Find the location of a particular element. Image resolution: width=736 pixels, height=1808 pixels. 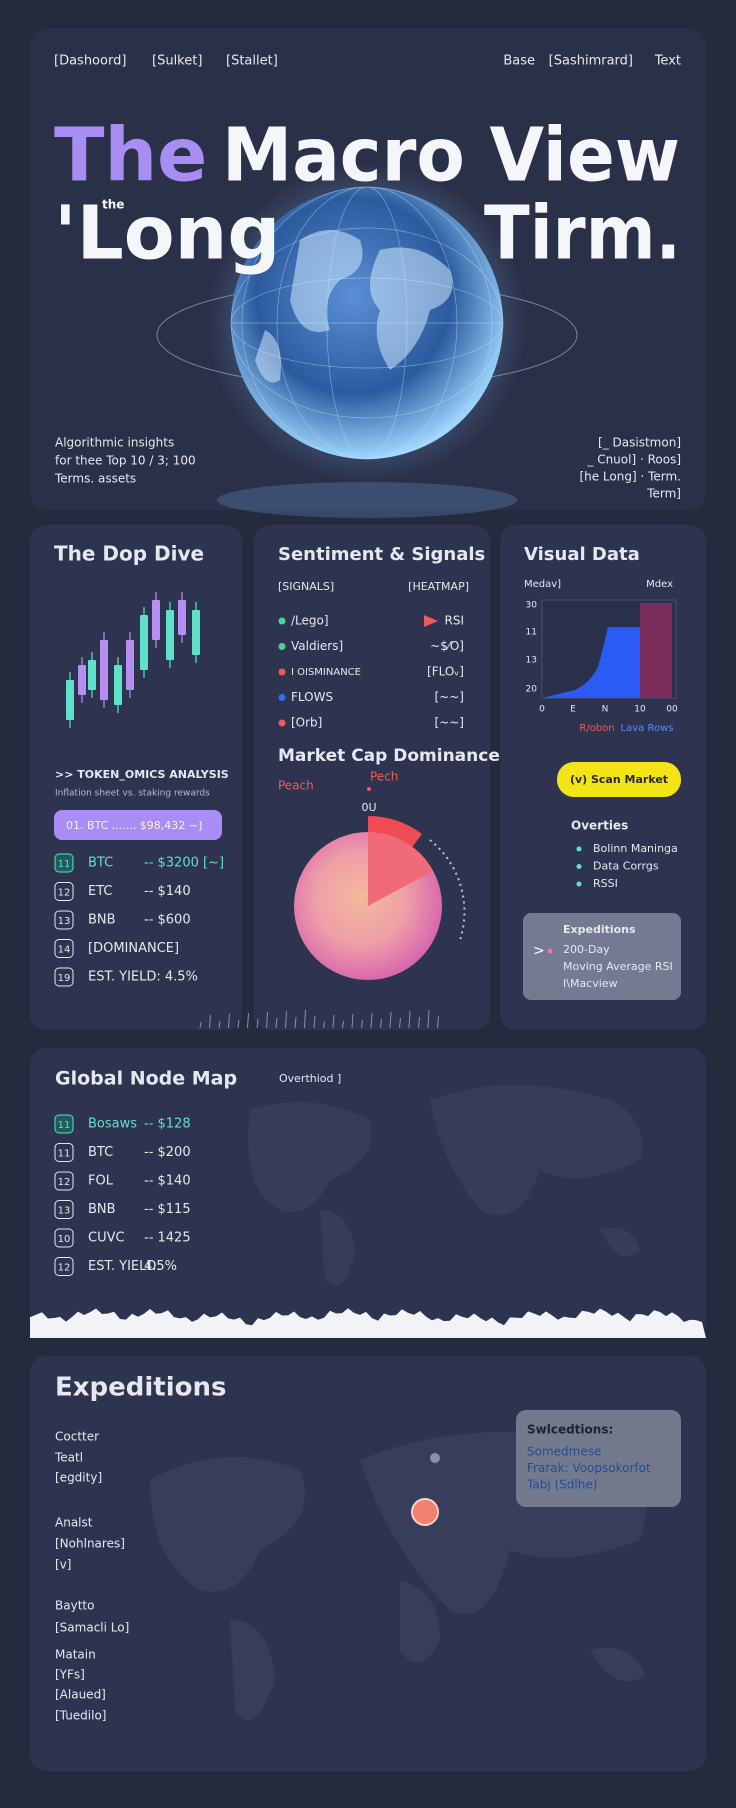

row-name: ETC is located at coordinates (100, 891).